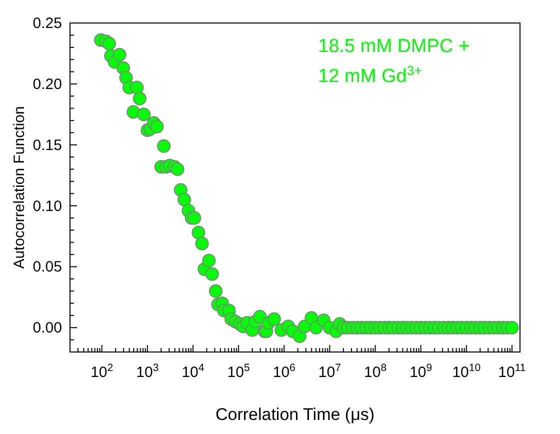  What do you see at coordinates (512, 371) in the screenshot?
I see `x-tick-label: 10$^{11}$` at bounding box center [512, 371].